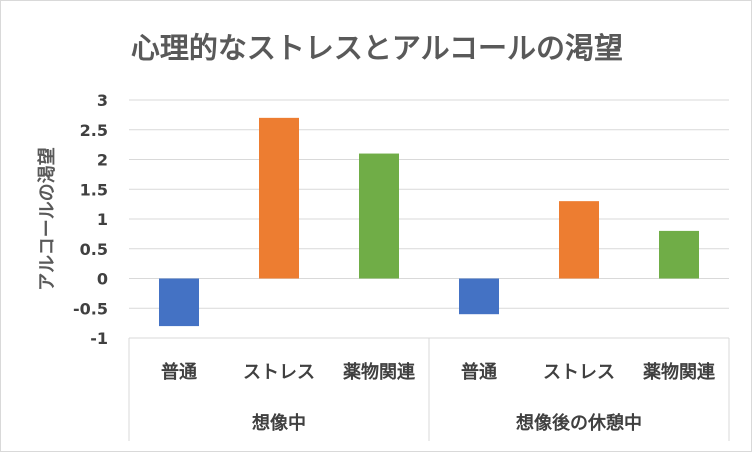  Describe the element at coordinates (102, 100) in the screenshot. I see `y-tick-label: 3` at that location.